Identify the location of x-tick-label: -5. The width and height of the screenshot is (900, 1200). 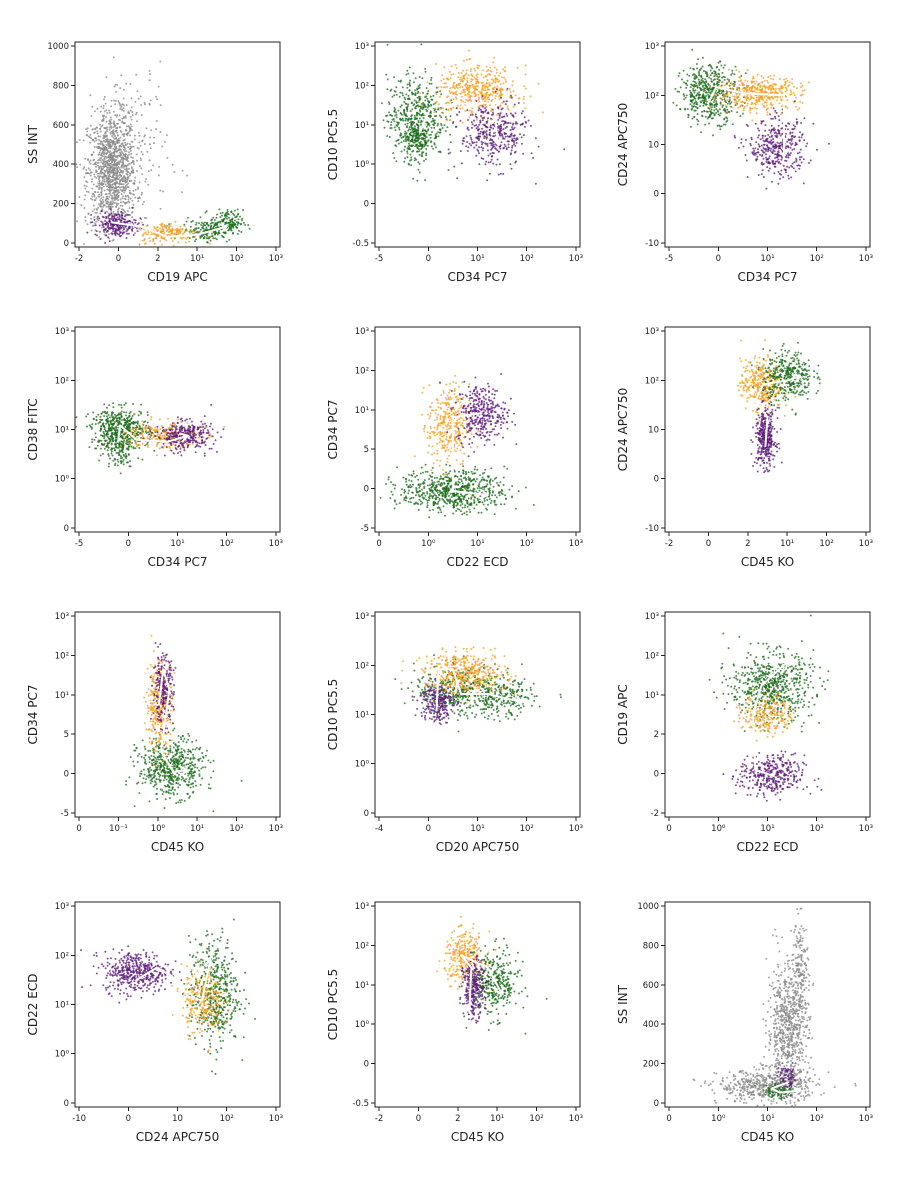
(379, 259).